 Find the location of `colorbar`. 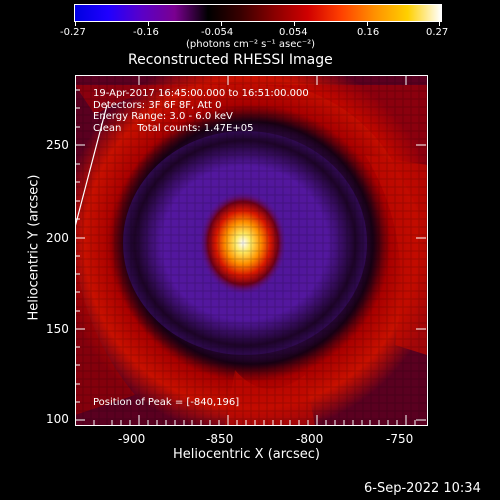

colorbar is located at coordinates (258, 13).